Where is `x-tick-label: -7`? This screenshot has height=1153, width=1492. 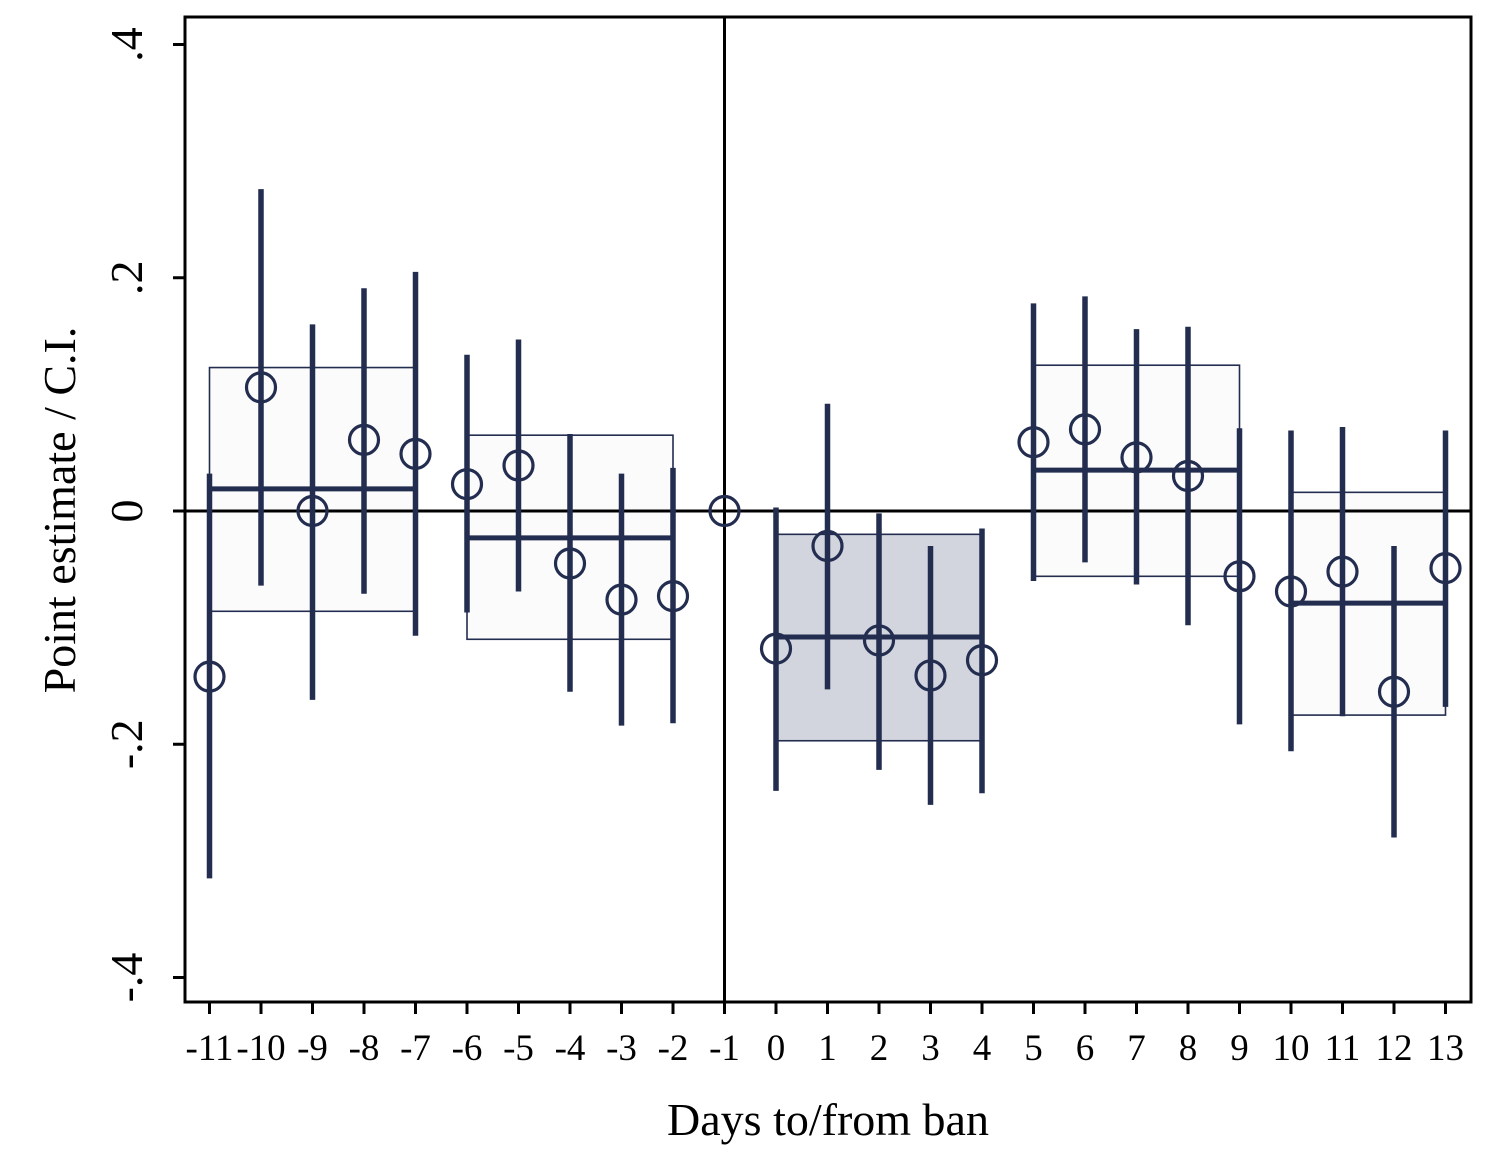 x-tick-label: -7 is located at coordinates (415, 1048).